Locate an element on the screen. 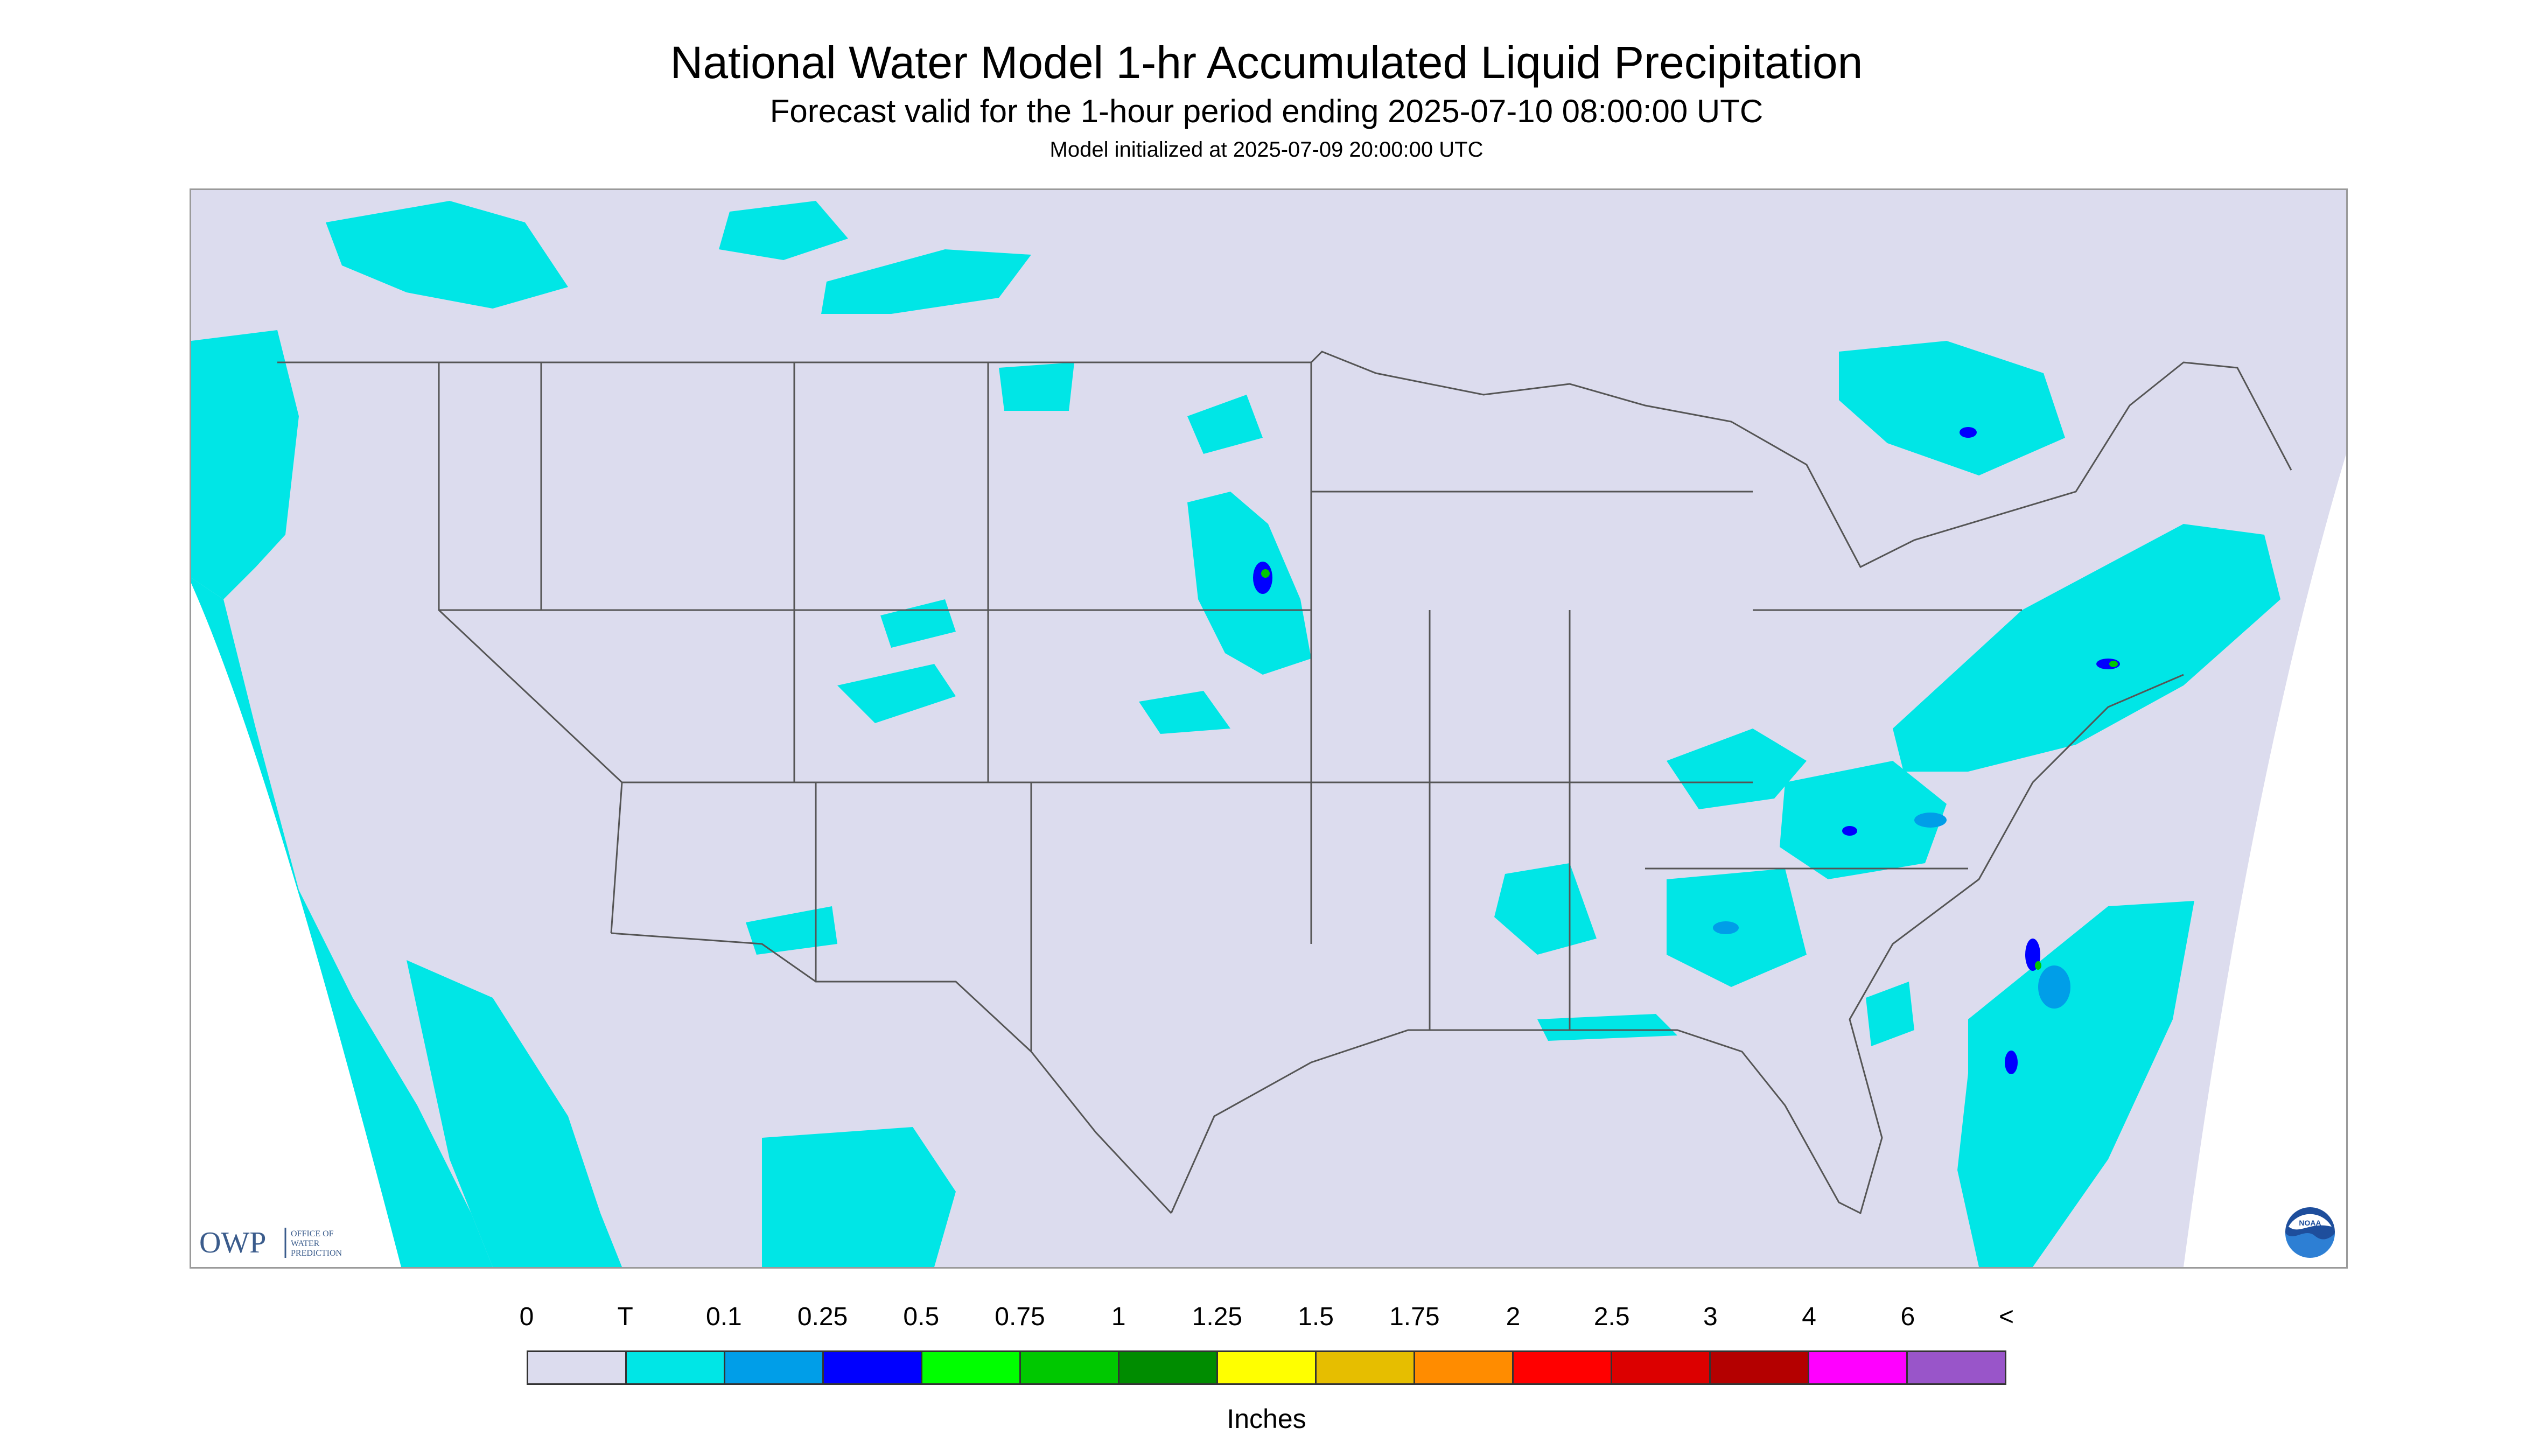 The width and height of the screenshot is (2533, 1456). legend-label: 0.5 is located at coordinates (921, 1317).